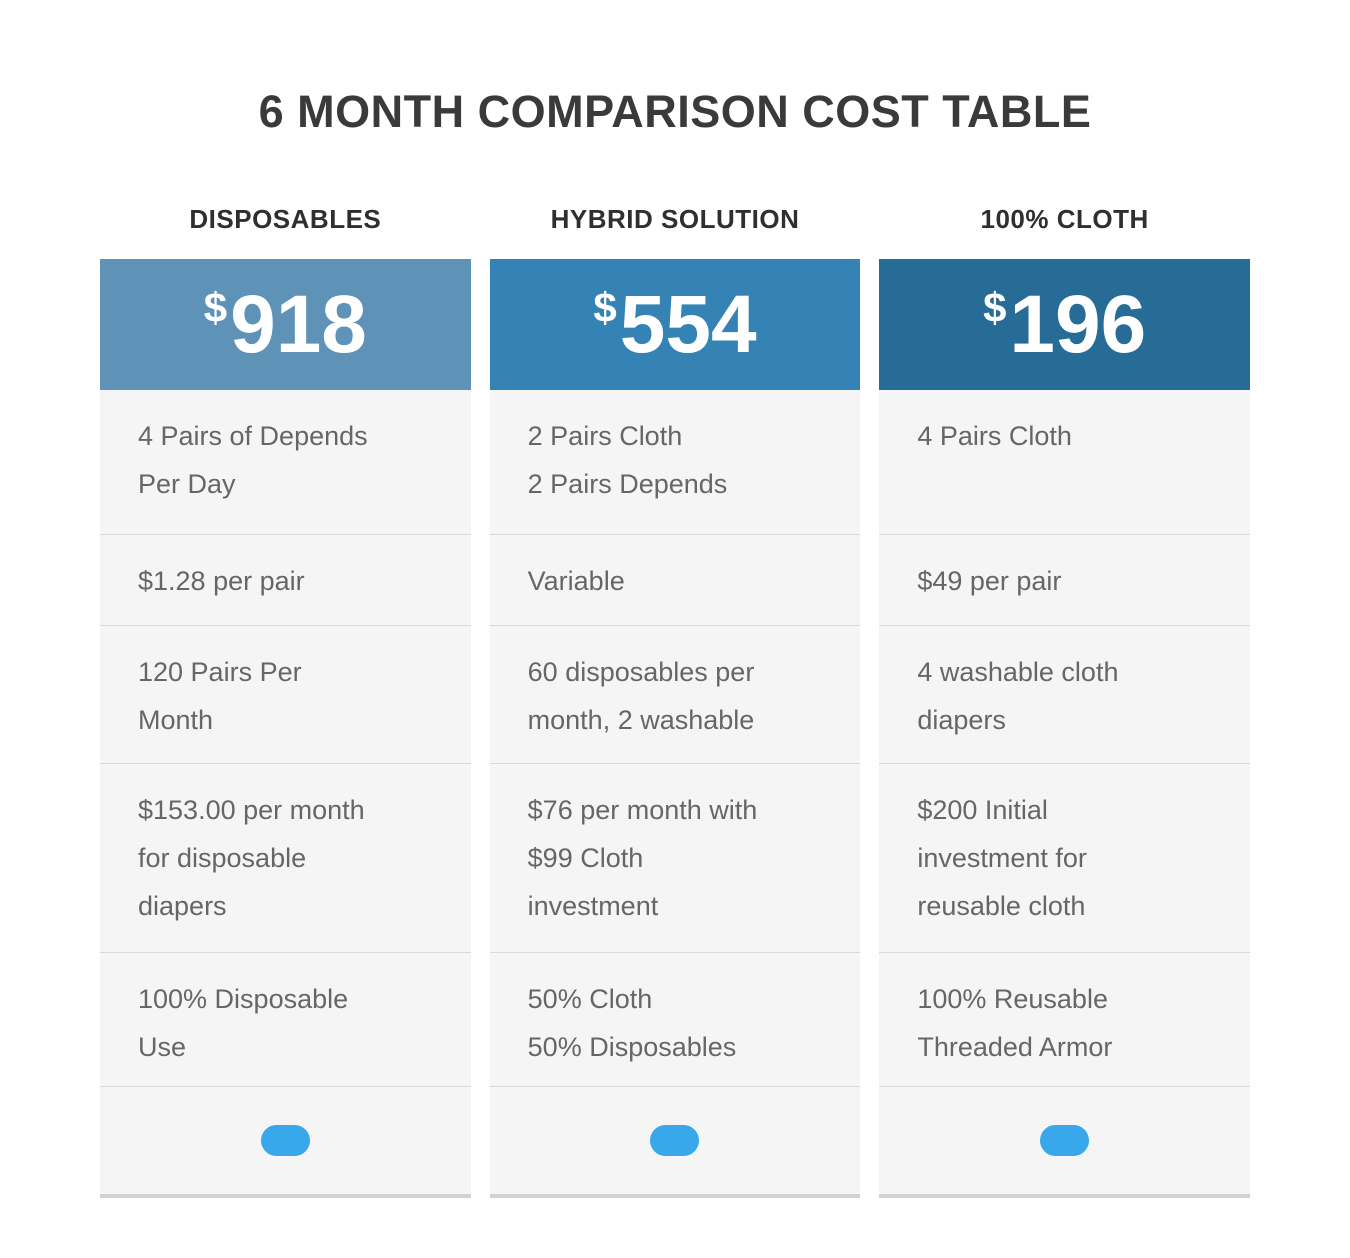 Image resolution: width=1350 pixels, height=1258 pixels. I want to click on action-row-disposables, so click(285, 1143).